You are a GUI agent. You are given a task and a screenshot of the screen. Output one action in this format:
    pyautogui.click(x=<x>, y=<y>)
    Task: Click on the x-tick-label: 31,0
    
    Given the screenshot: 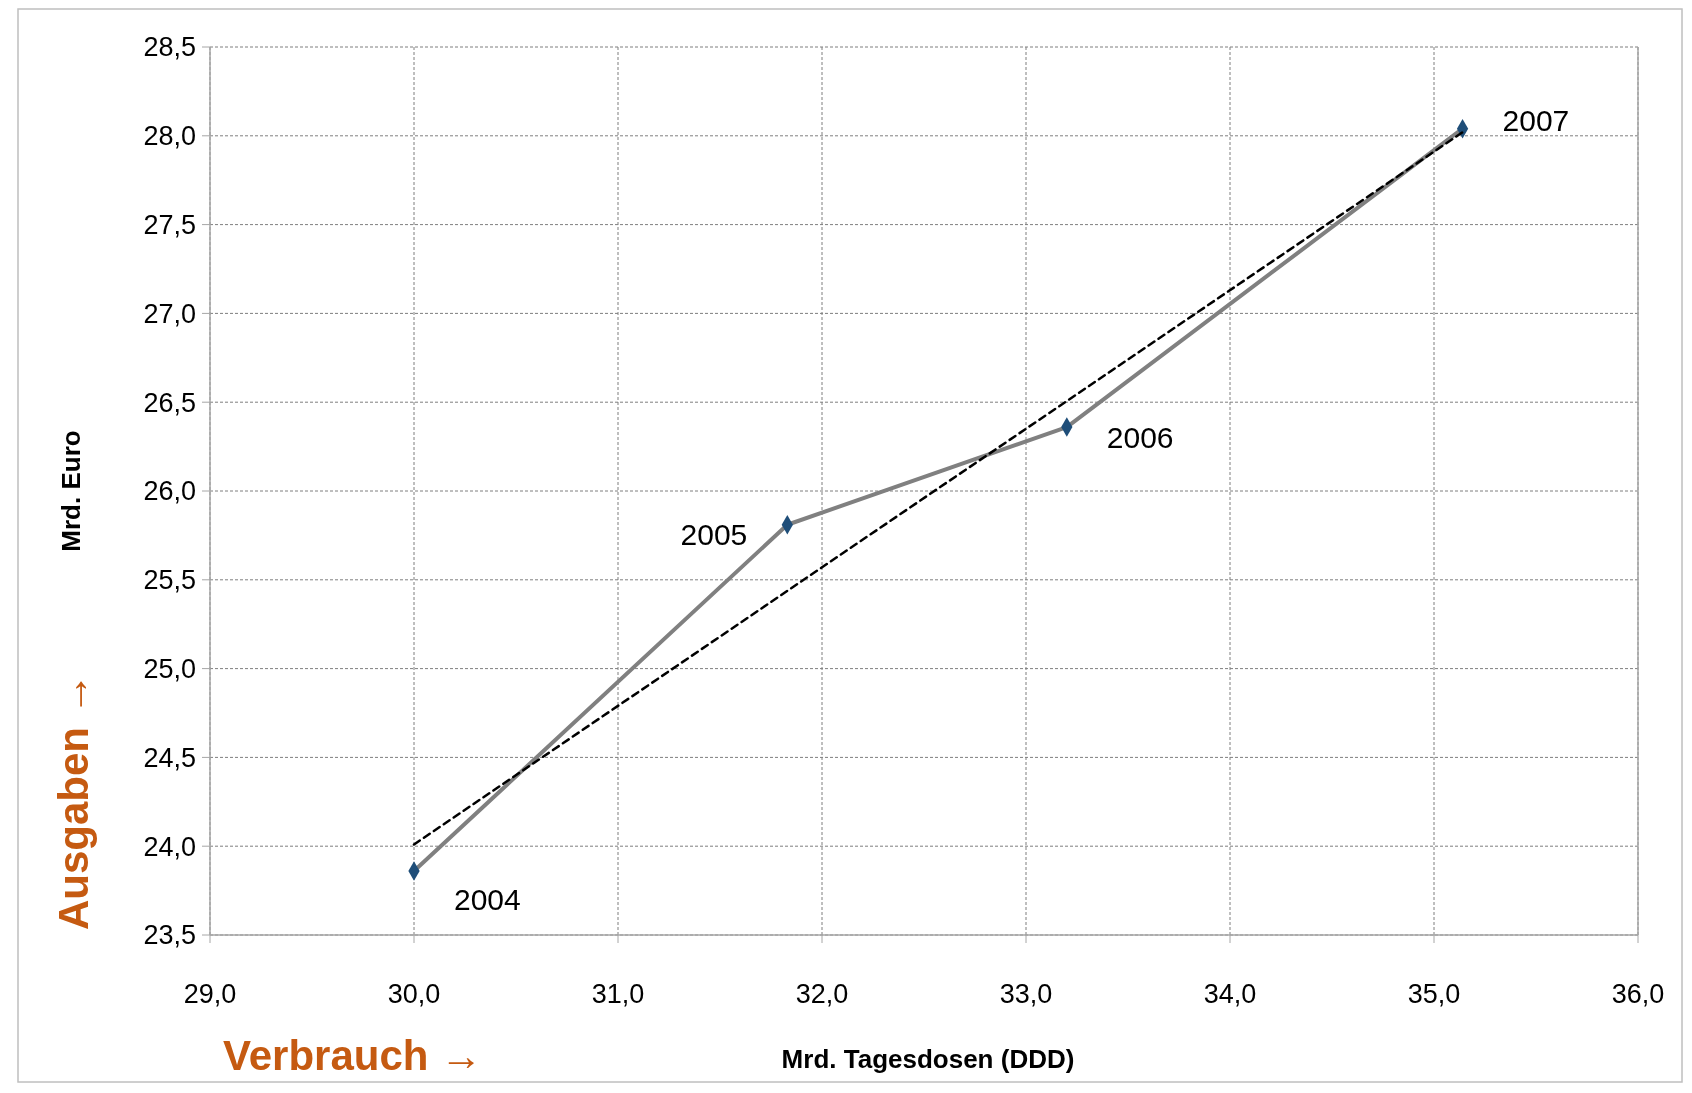 What is the action you would take?
    pyautogui.click(x=618, y=994)
    